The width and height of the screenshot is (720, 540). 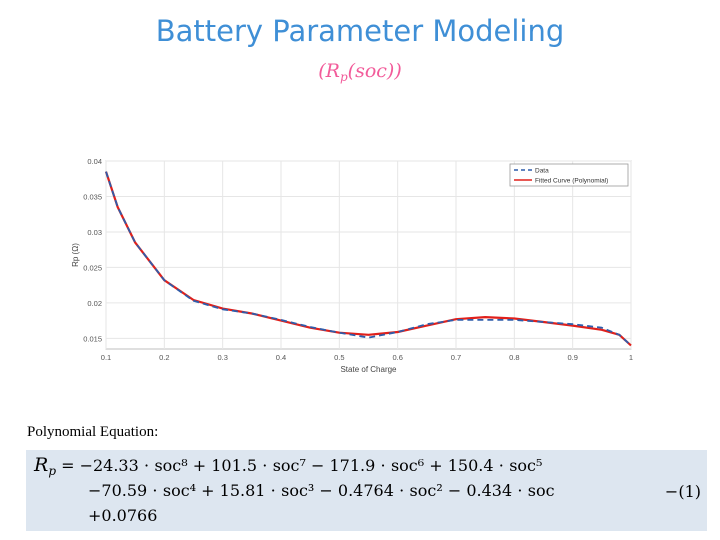 What do you see at coordinates (542, 171) in the screenshot?
I see `legend-entry: Data` at bounding box center [542, 171].